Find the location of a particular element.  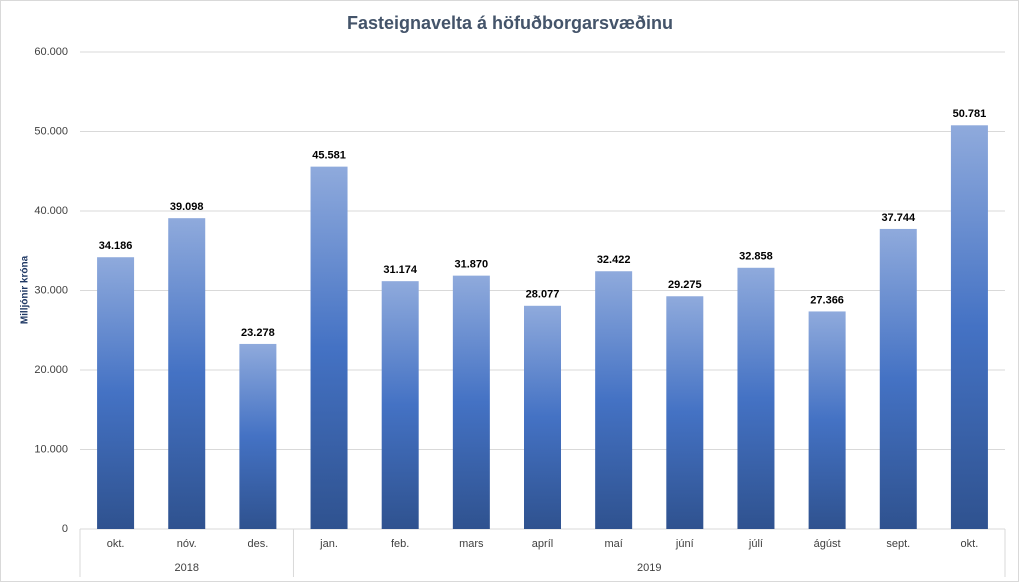

x-tick-label: des. is located at coordinates (257, 544).